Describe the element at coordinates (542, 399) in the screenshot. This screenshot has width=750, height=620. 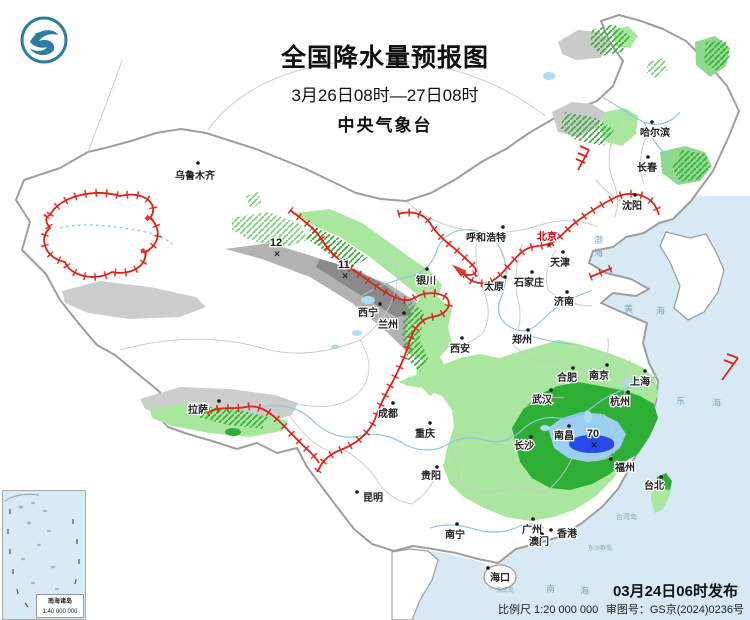
I see `city-label: 武汉` at that location.